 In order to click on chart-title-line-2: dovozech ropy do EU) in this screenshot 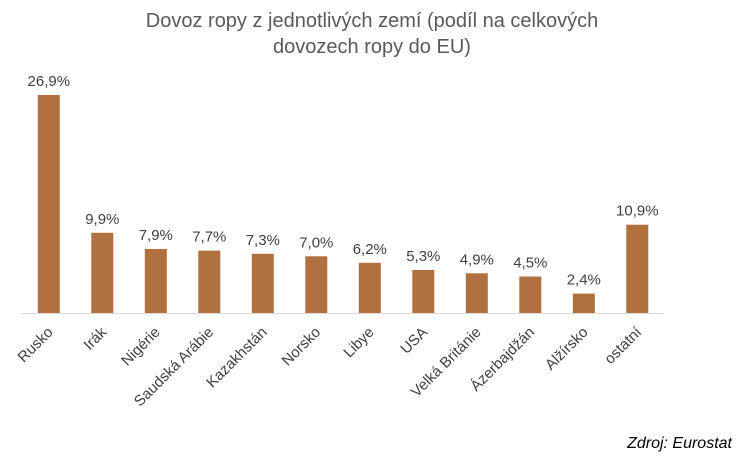, I will do `click(372, 47)`.